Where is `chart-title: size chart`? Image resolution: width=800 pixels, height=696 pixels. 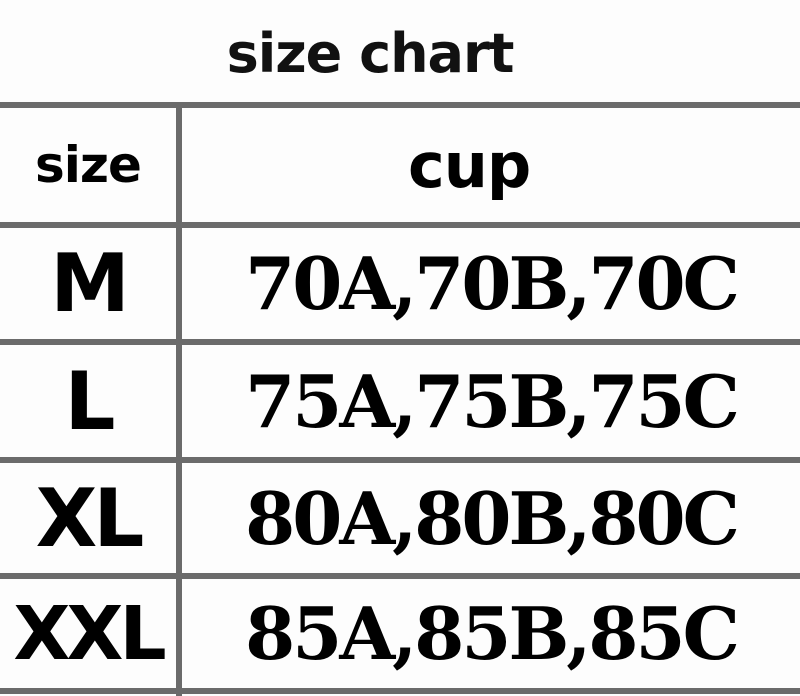
chart-title: size chart is located at coordinates (370, 53).